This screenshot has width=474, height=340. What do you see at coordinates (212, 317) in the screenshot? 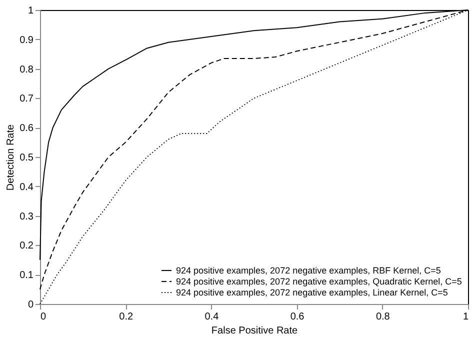
I see `x-tick-label: 0.4` at bounding box center [212, 317].